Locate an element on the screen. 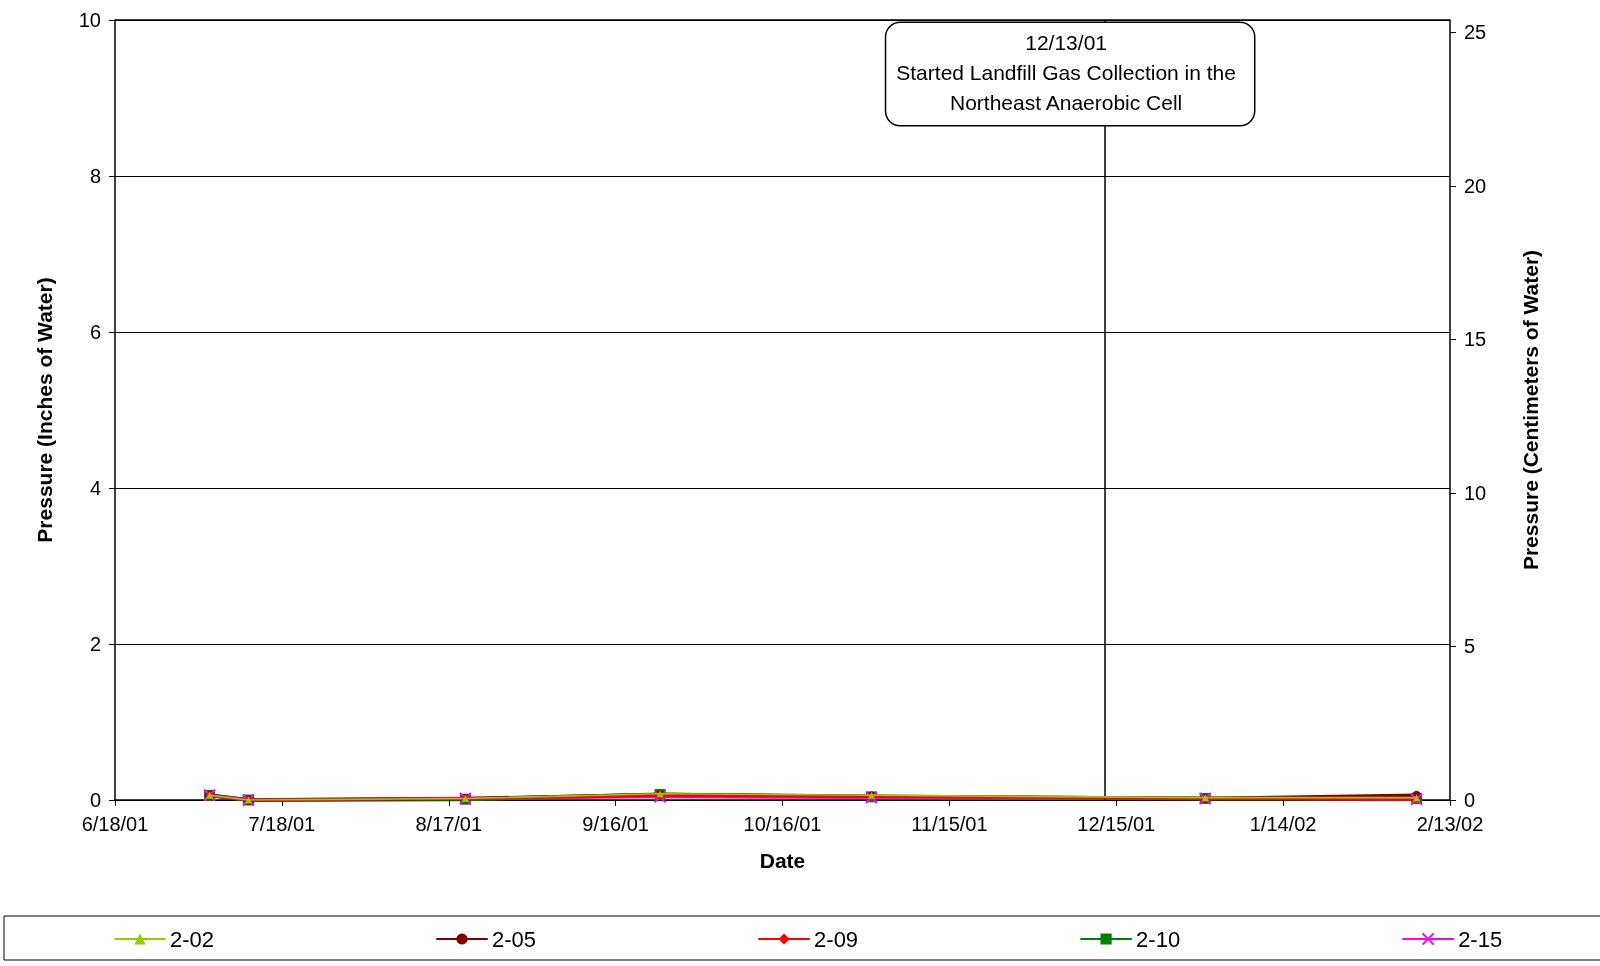 This screenshot has width=1600, height=966. y-tick-label: 2 is located at coordinates (95, 644).